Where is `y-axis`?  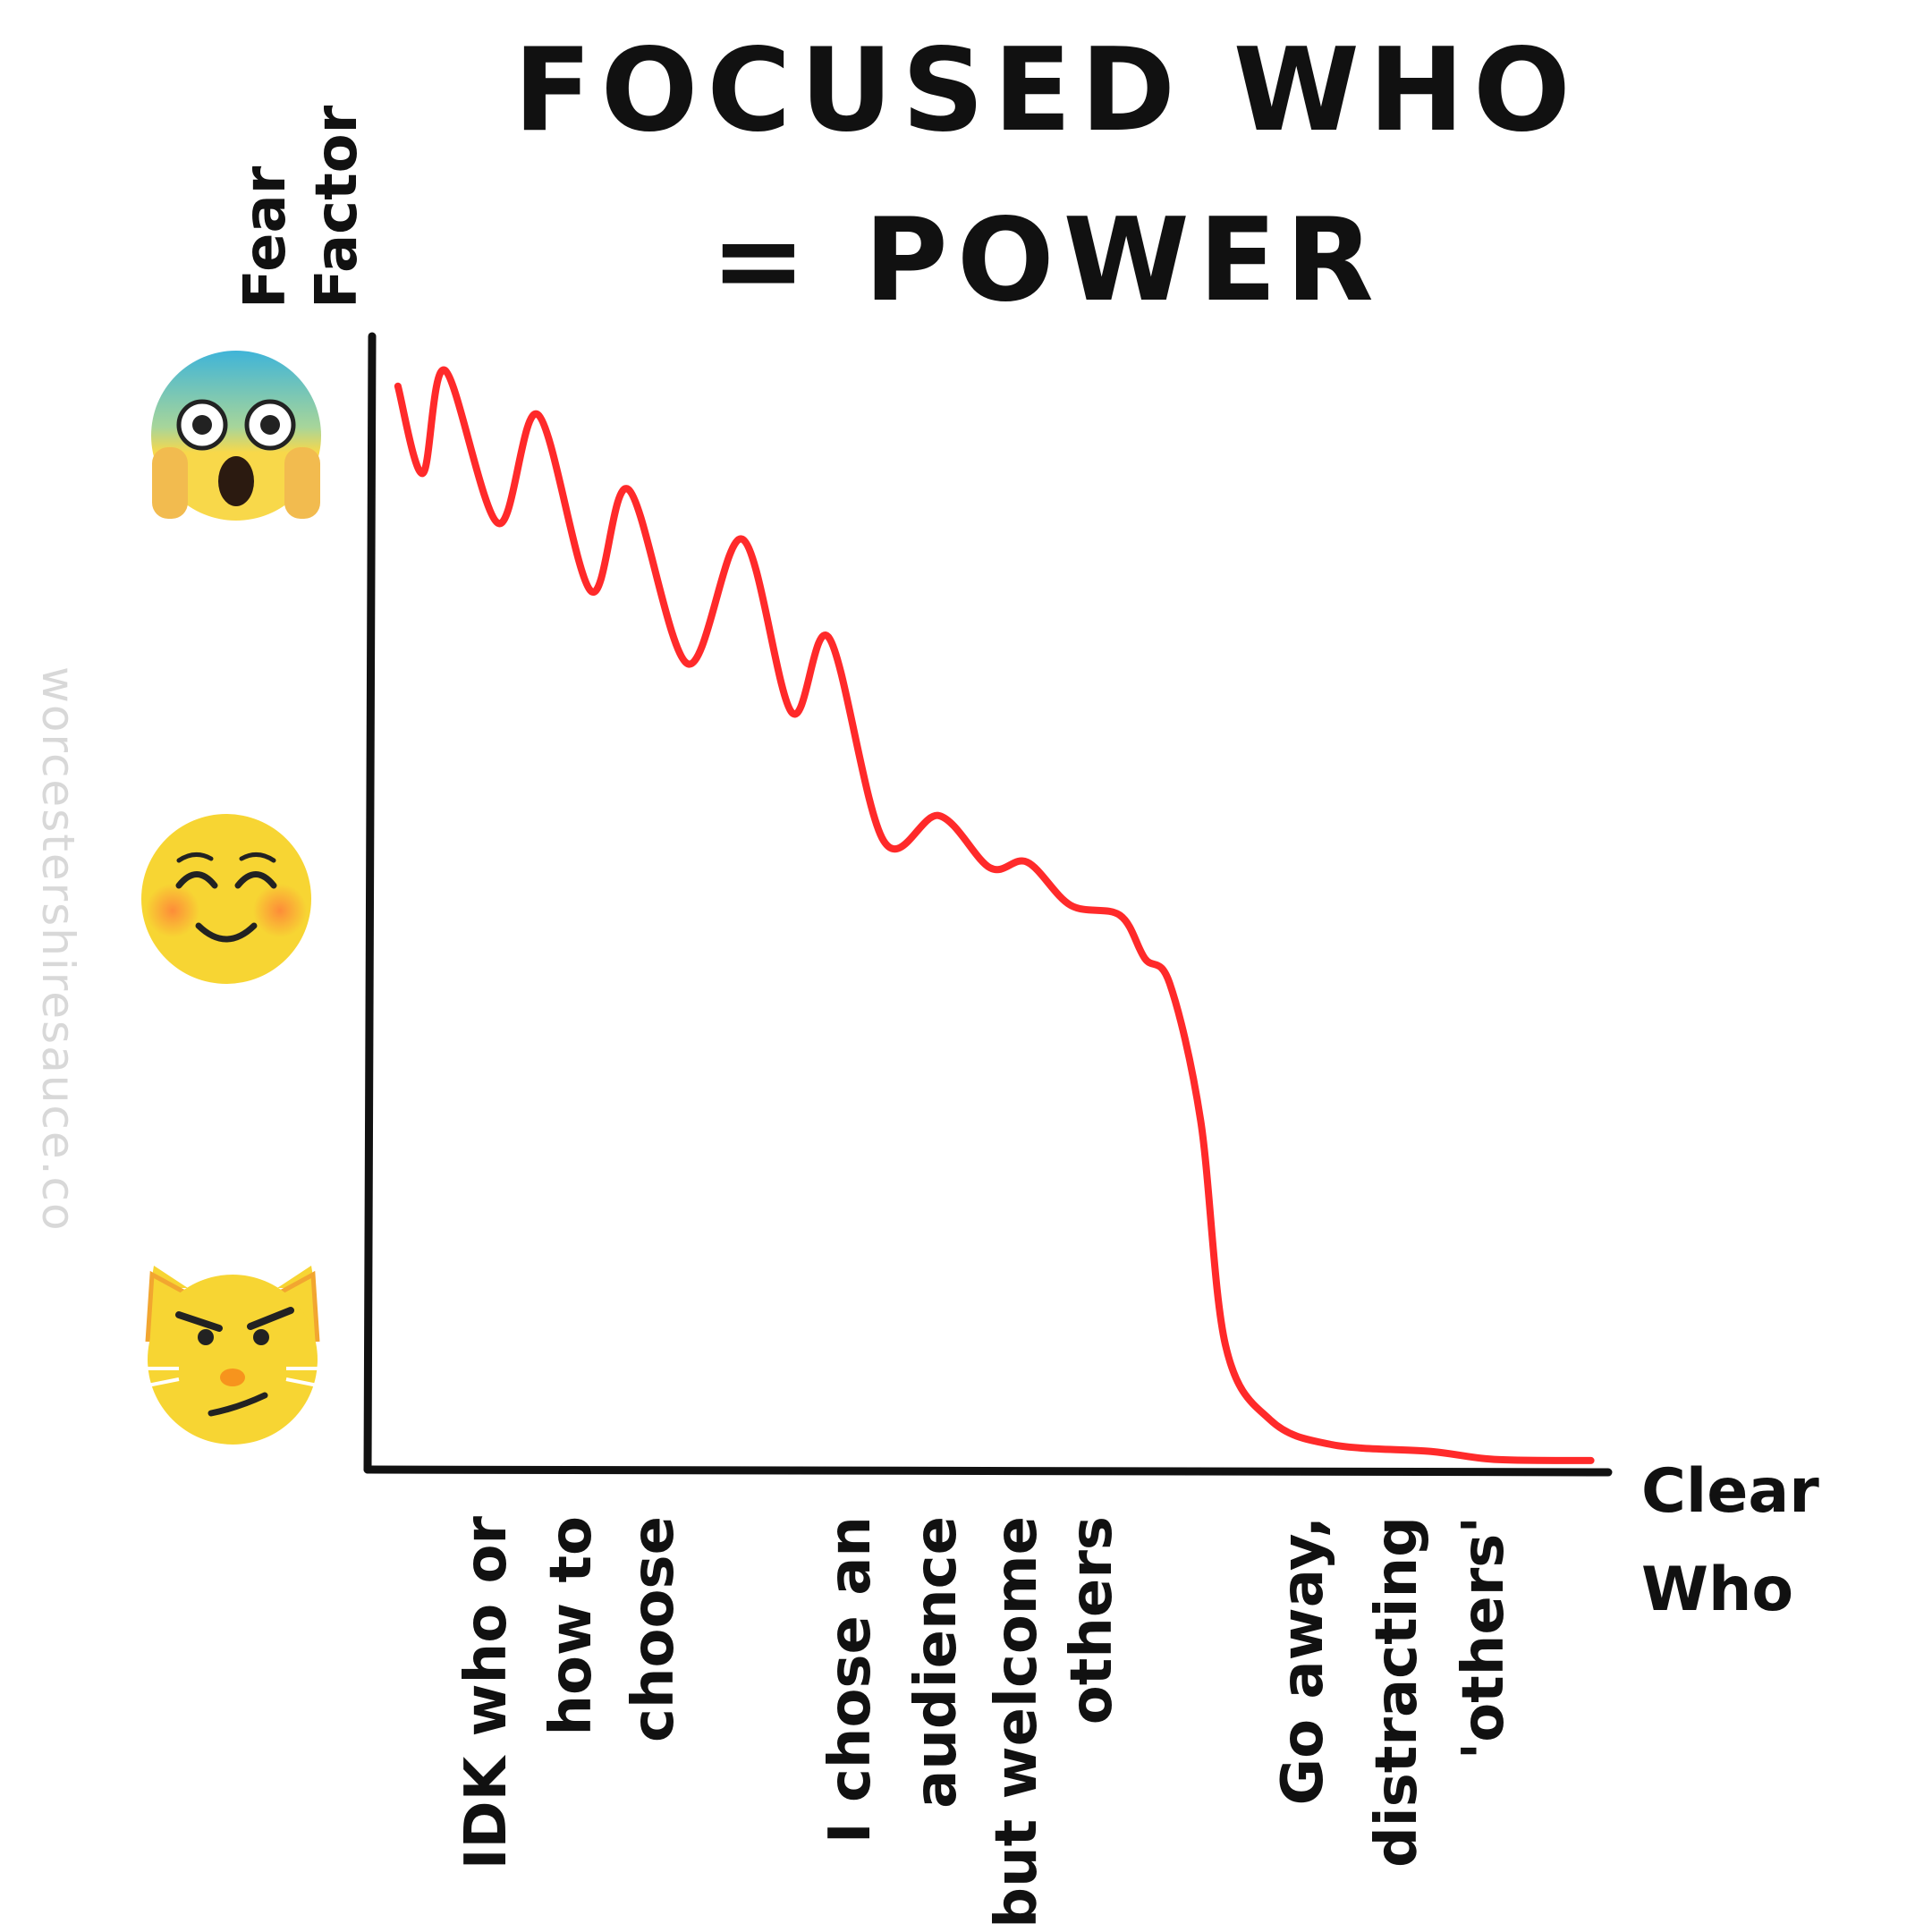 y-axis is located at coordinates (370, 903).